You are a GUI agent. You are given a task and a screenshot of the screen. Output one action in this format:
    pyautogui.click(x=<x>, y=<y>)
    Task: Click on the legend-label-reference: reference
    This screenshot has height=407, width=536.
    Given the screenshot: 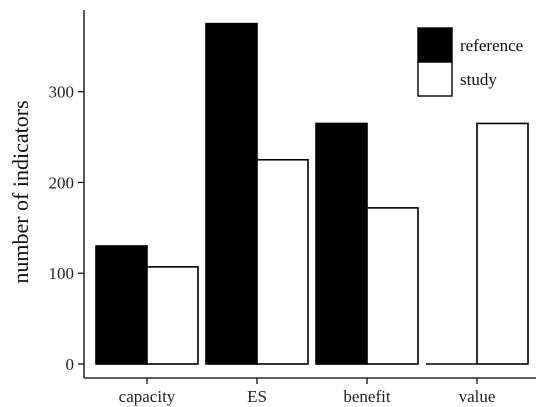 What is the action you would take?
    pyautogui.click(x=491, y=45)
    